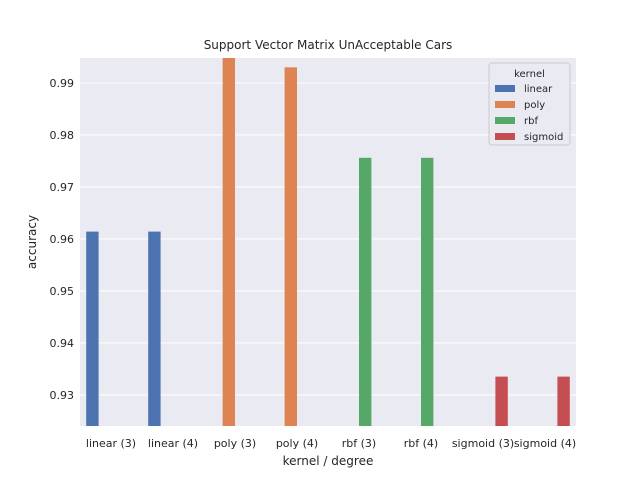 The height and width of the screenshot is (480, 640). Describe the element at coordinates (235, 443) in the screenshot. I see `x-tick-label: poly (3)` at that location.